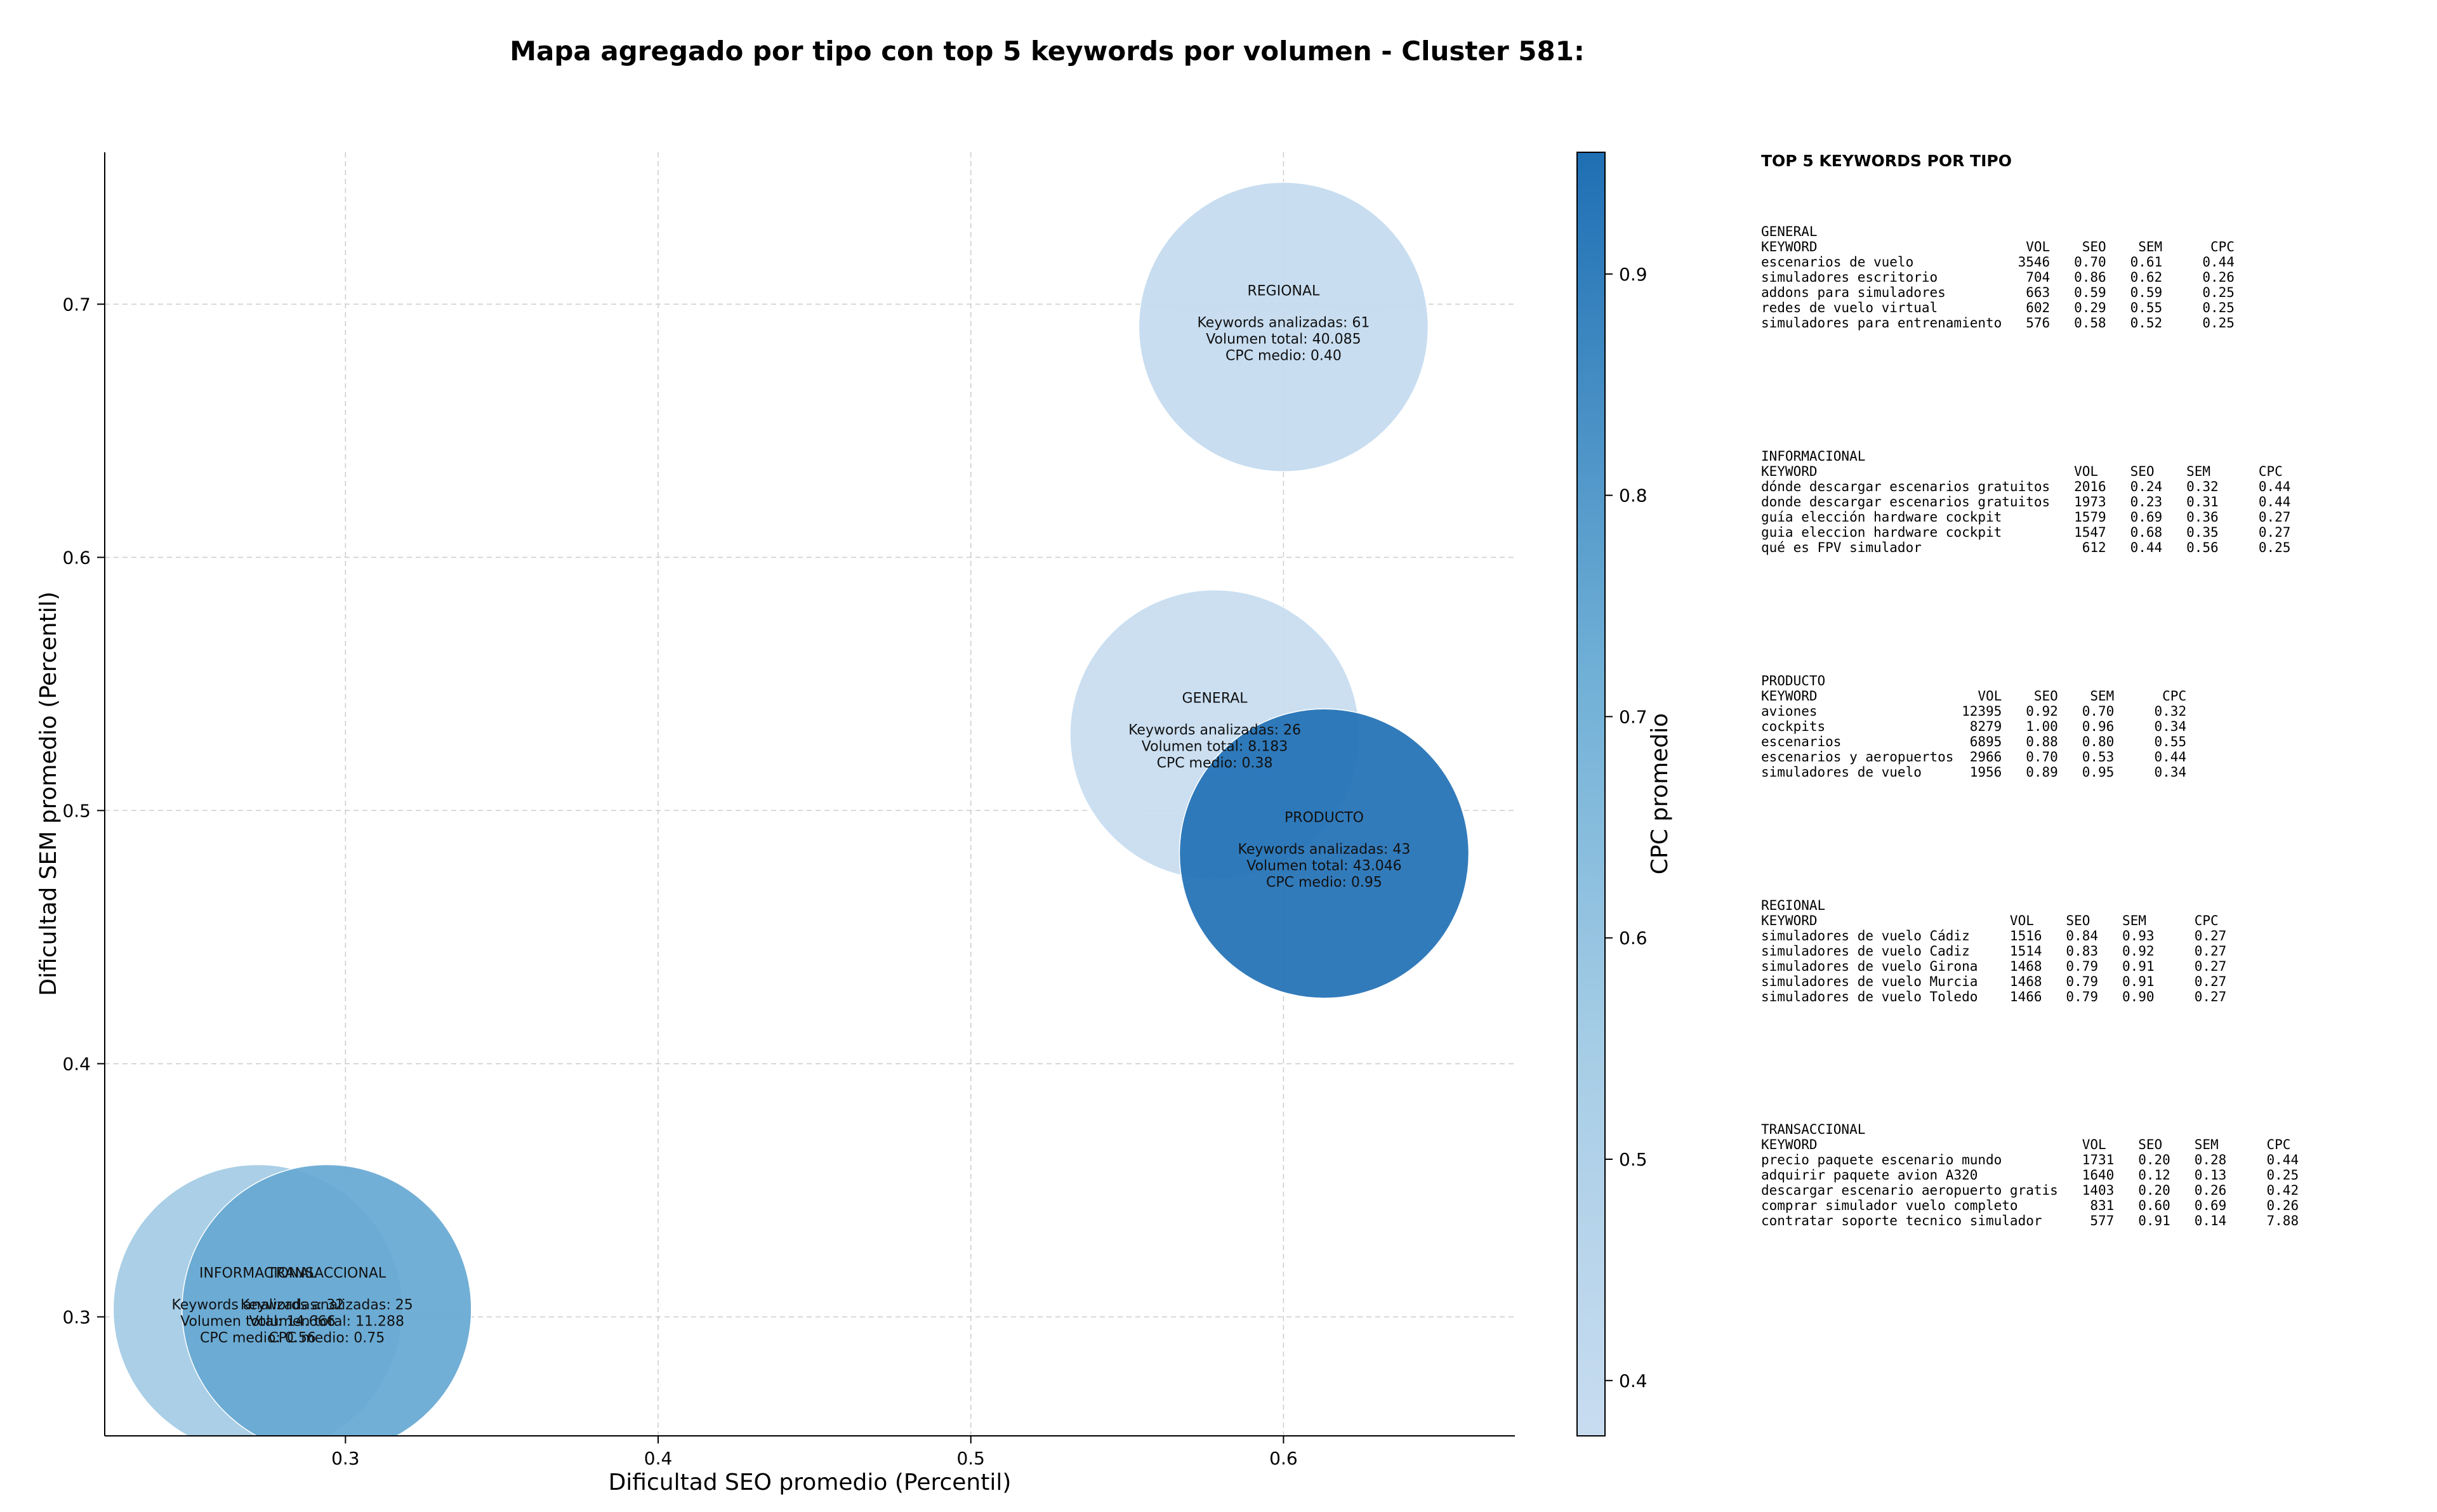  Describe the element at coordinates (76, 1063) in the screenshot. I see `y-tick-label: 0.4` at that location.